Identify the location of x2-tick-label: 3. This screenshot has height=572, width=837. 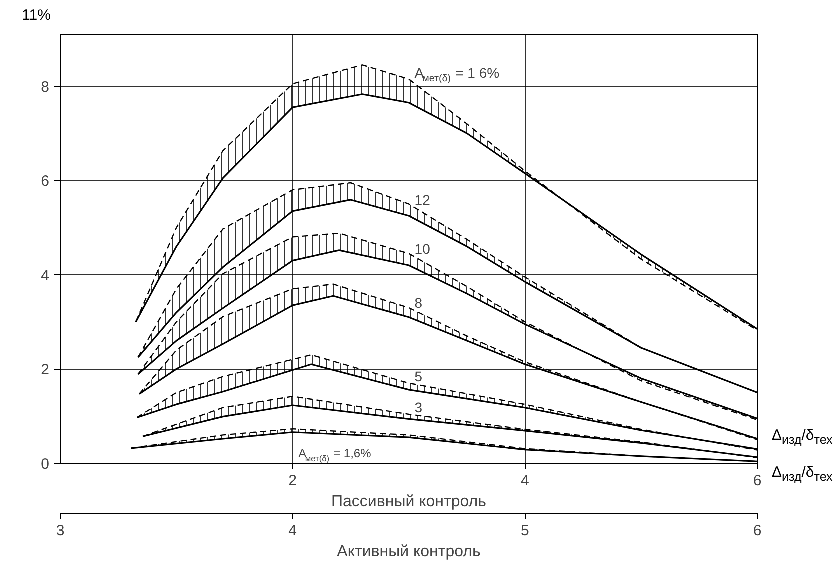
(60, 531).